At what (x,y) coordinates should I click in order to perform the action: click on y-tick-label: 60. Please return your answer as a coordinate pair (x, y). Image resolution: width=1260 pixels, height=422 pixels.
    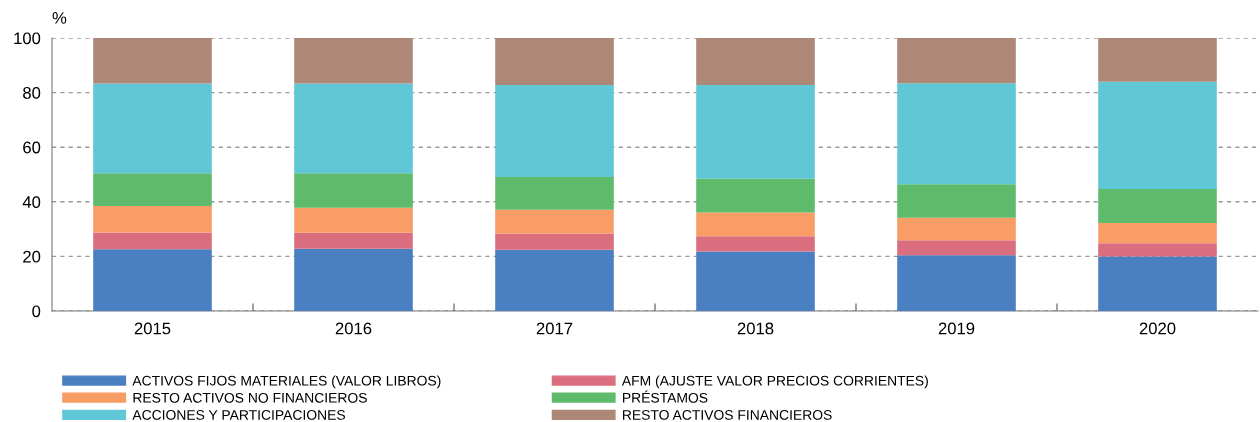
    Looking at the image, I should click on (32, 147).